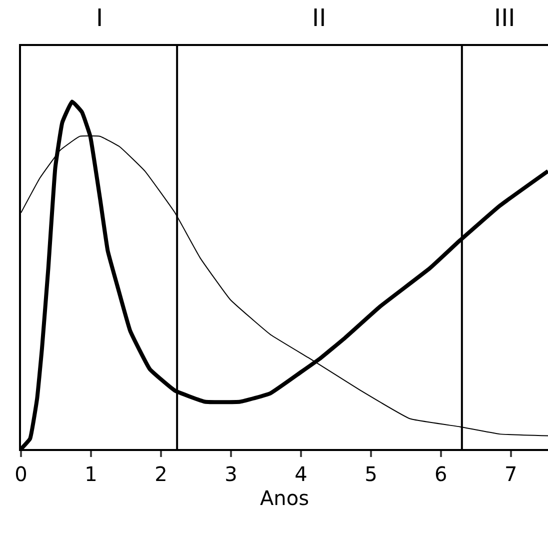 The width and height of the screenshot is (548, 539). I want to click on x-tick-label: 0, so click(21, 474).